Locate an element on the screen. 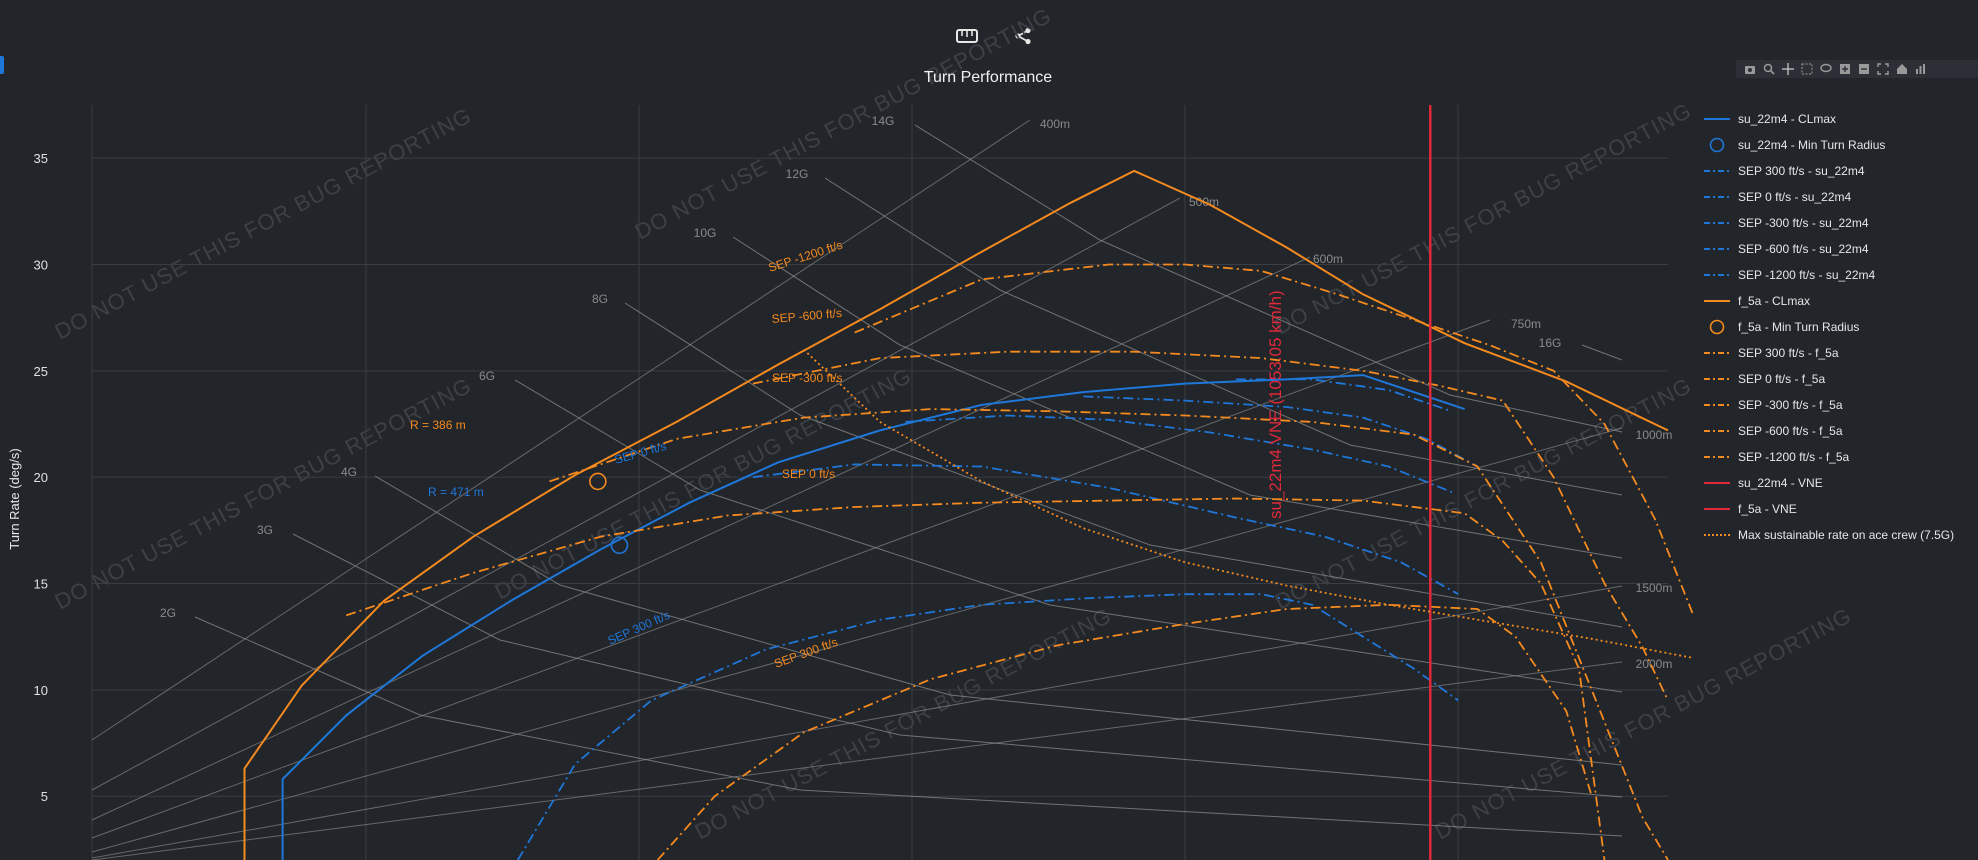 This screenshot has height=860, width=1978. radius-isoline-label: 750m is located at coordinates (1526, 324).